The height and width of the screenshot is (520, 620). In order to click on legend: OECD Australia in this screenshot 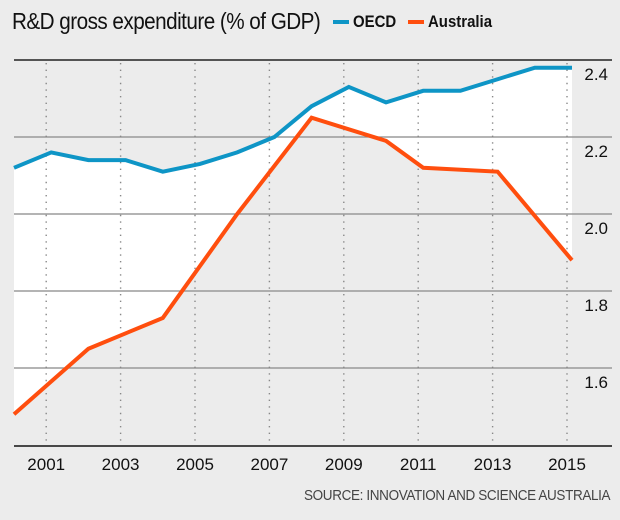, I will do `click(419, 21)`.